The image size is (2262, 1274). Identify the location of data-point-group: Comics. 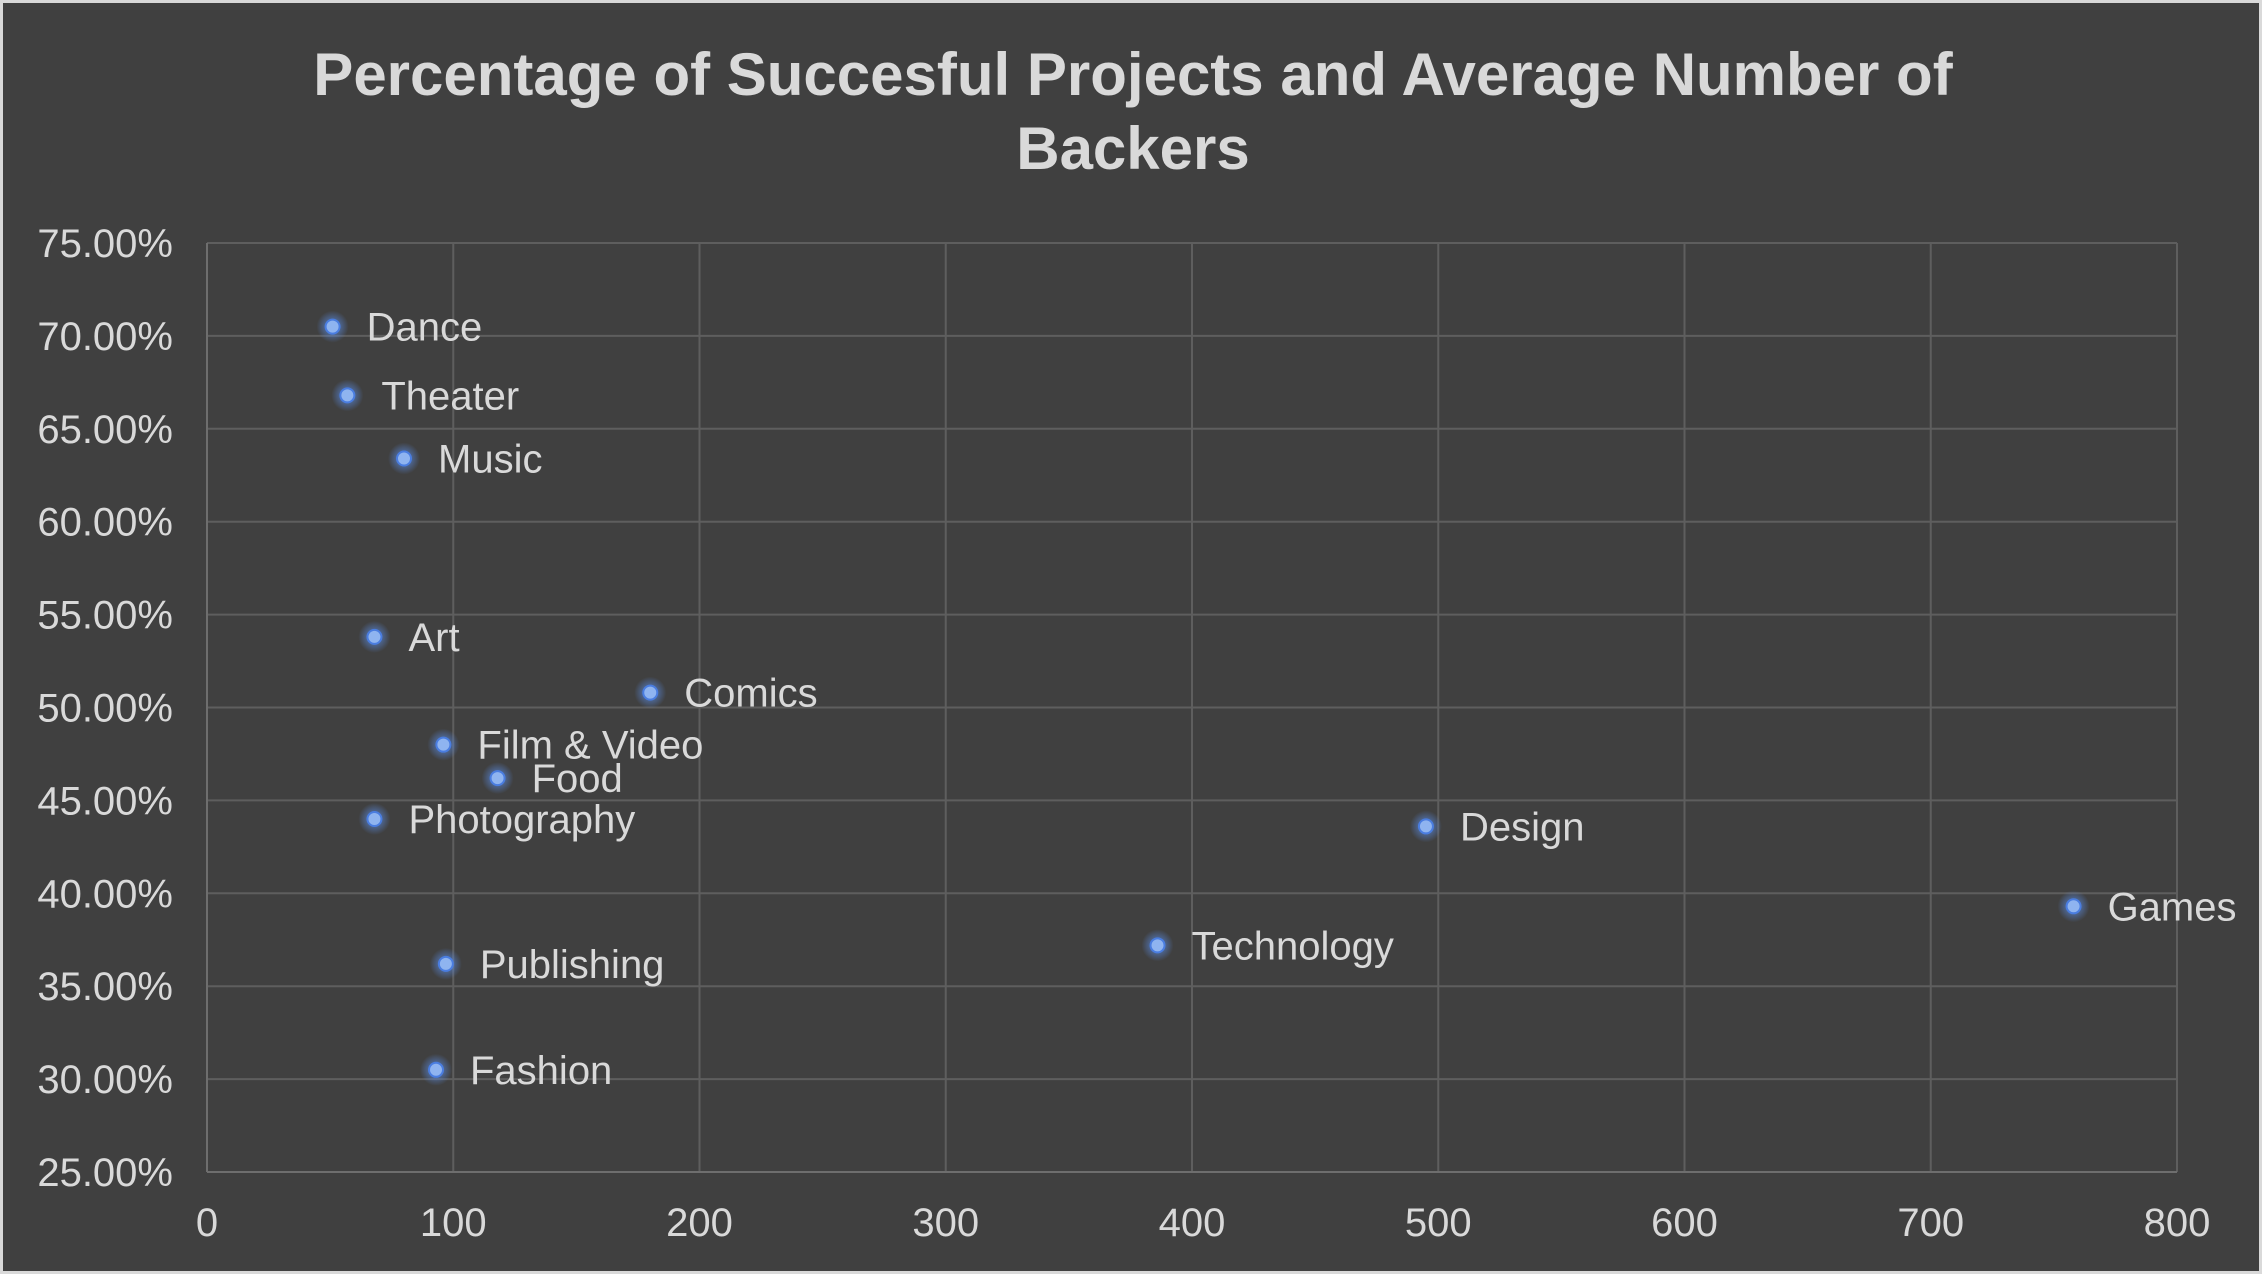
(726, 694).